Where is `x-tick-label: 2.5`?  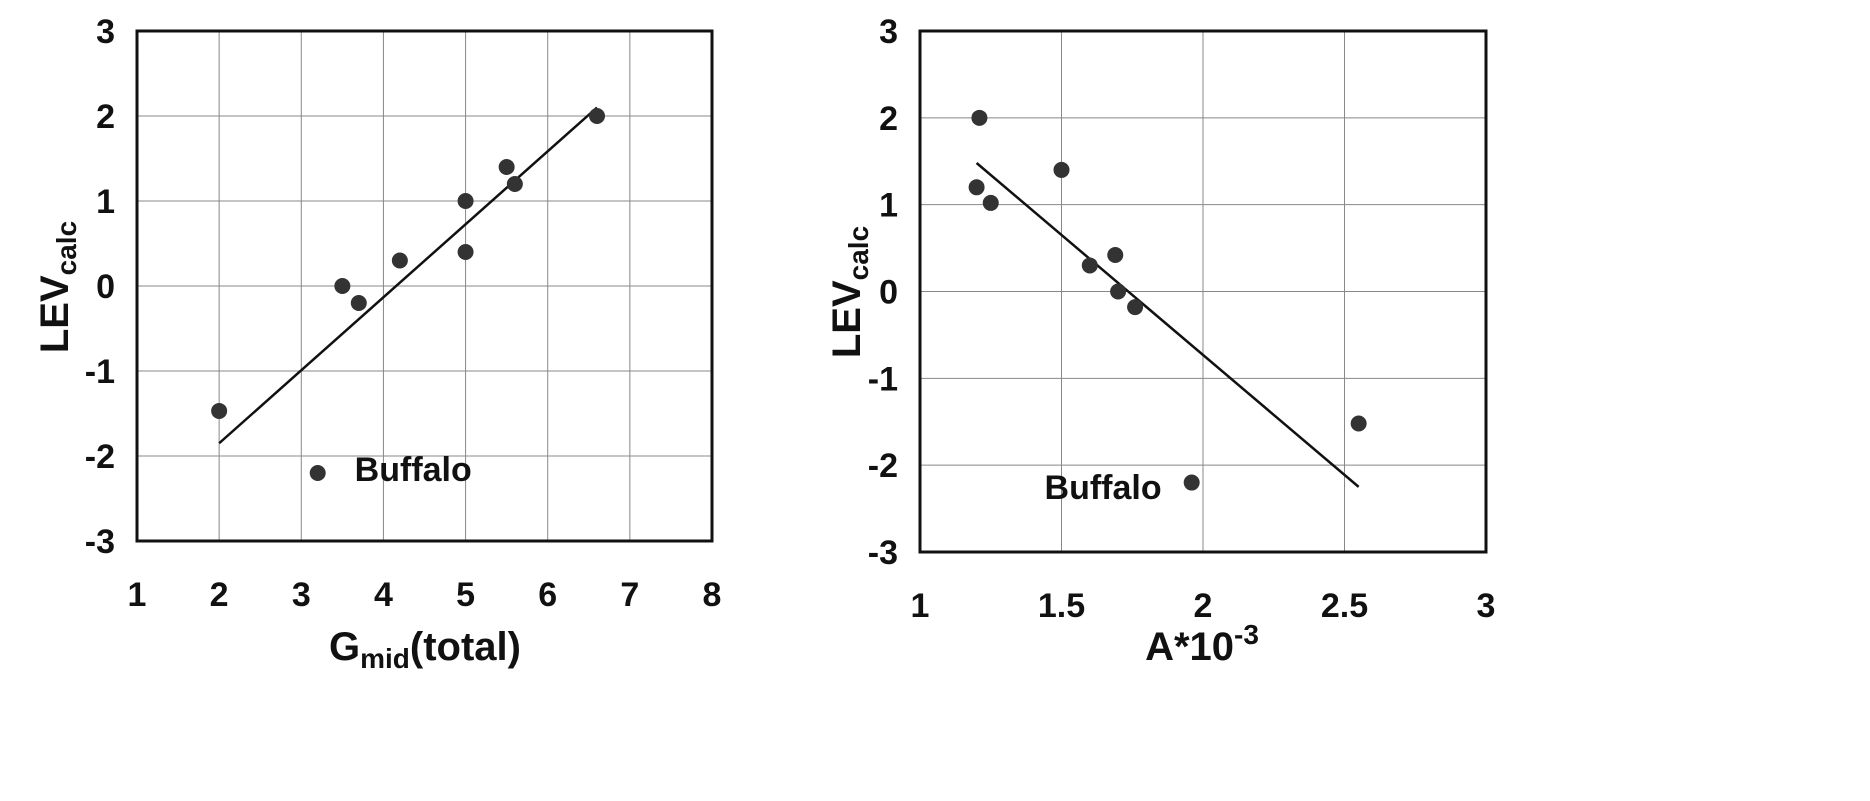
x-tick-label: 2.5 is located at coordinates (1344, 606).